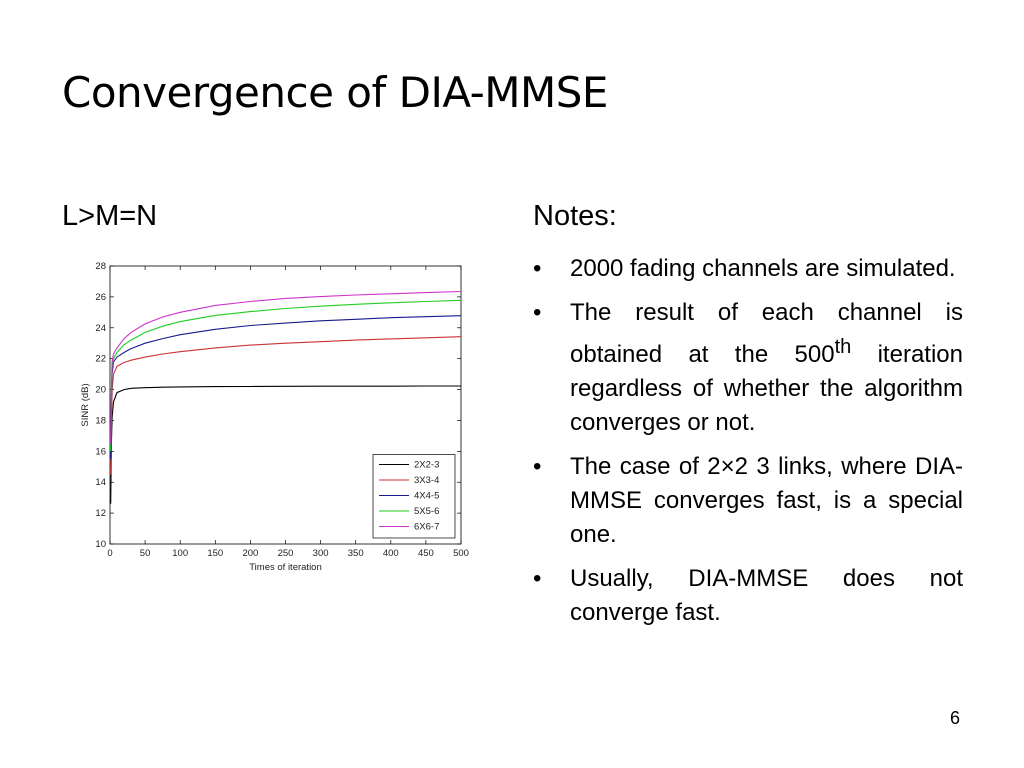  I want to click on x-tick-label: 50, so click(145, 553).